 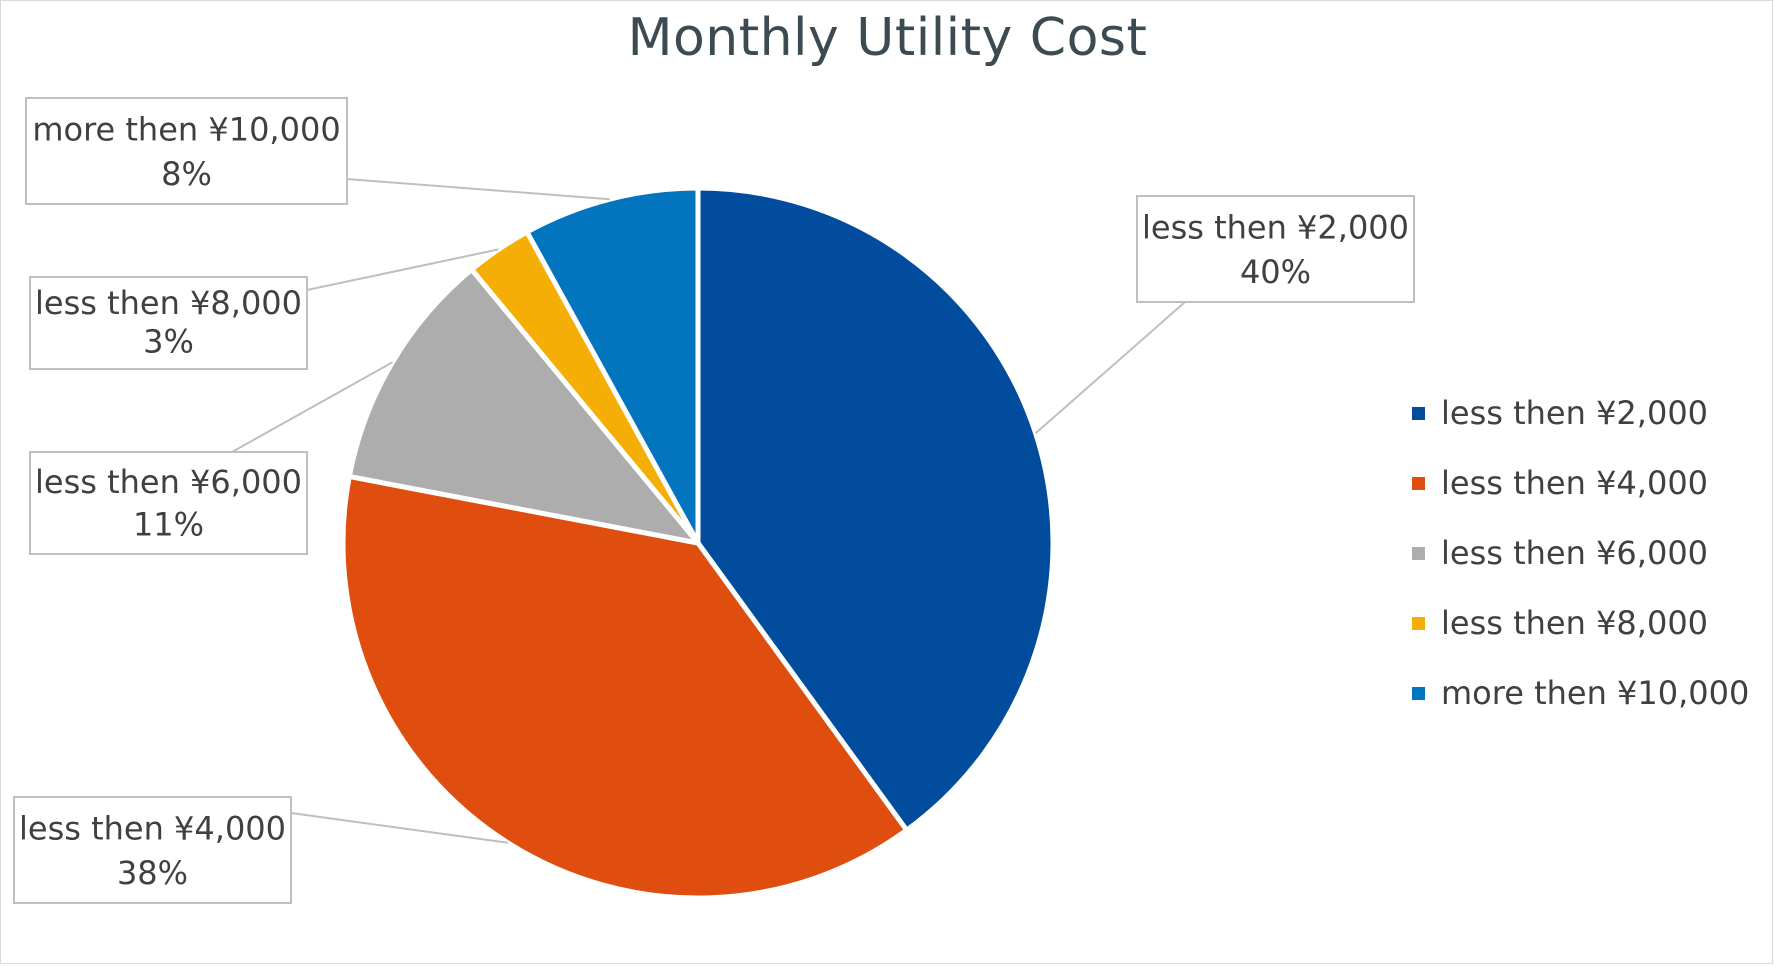 I want to click on callout-category-label: less then ¥4,000, so click(x=152, y=828).